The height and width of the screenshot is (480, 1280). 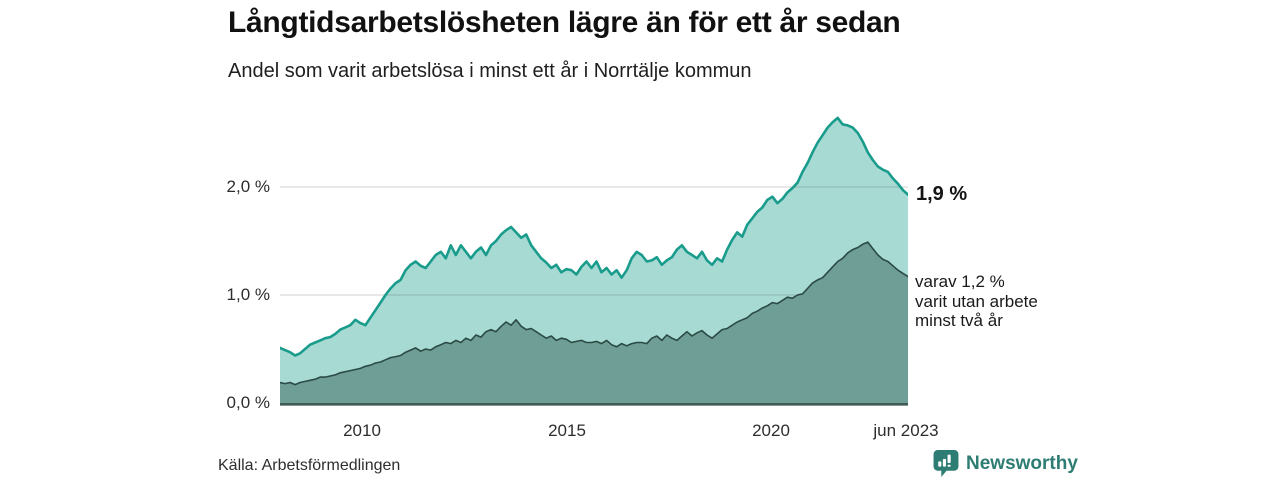 I want to click on x-tick-label-jun-2023: jun 2023, so click(x=906, y=430).